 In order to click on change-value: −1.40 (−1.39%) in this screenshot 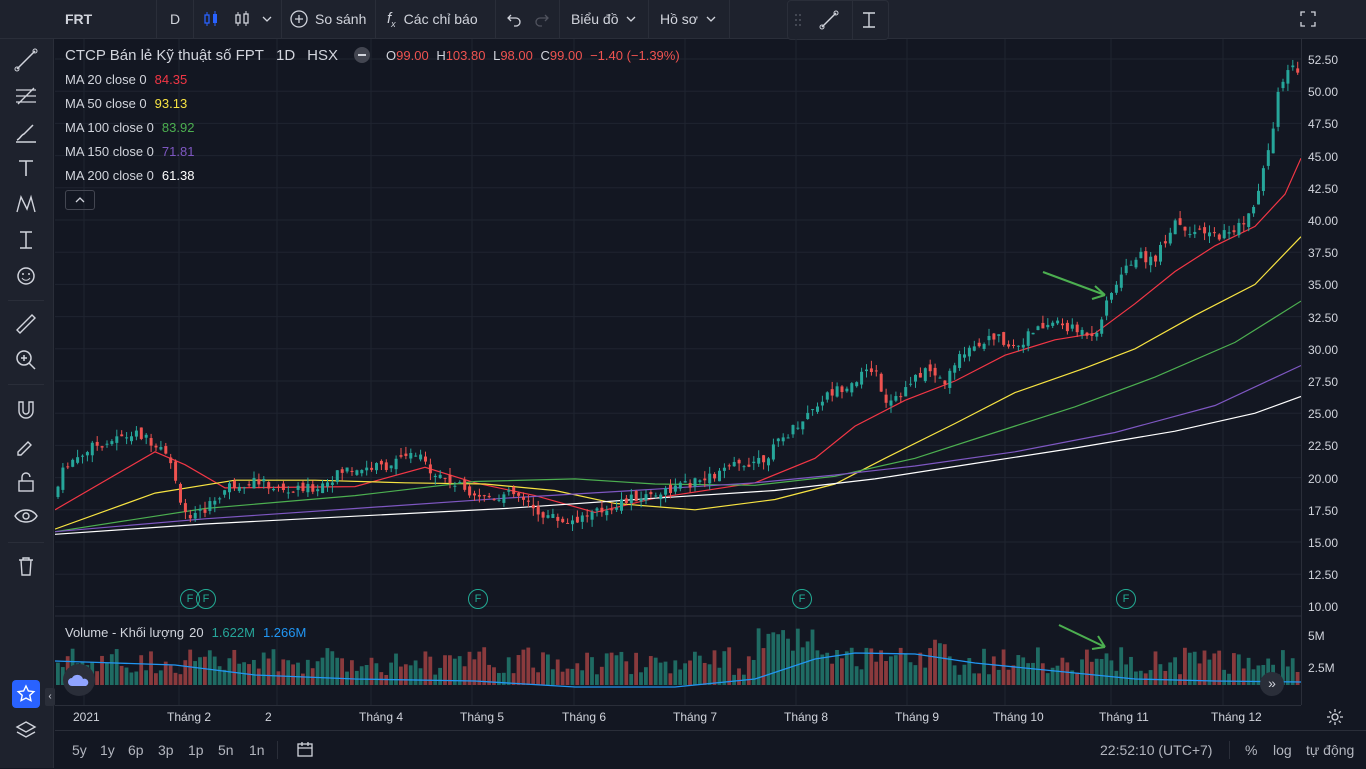, I will do `click(635, 55)`.